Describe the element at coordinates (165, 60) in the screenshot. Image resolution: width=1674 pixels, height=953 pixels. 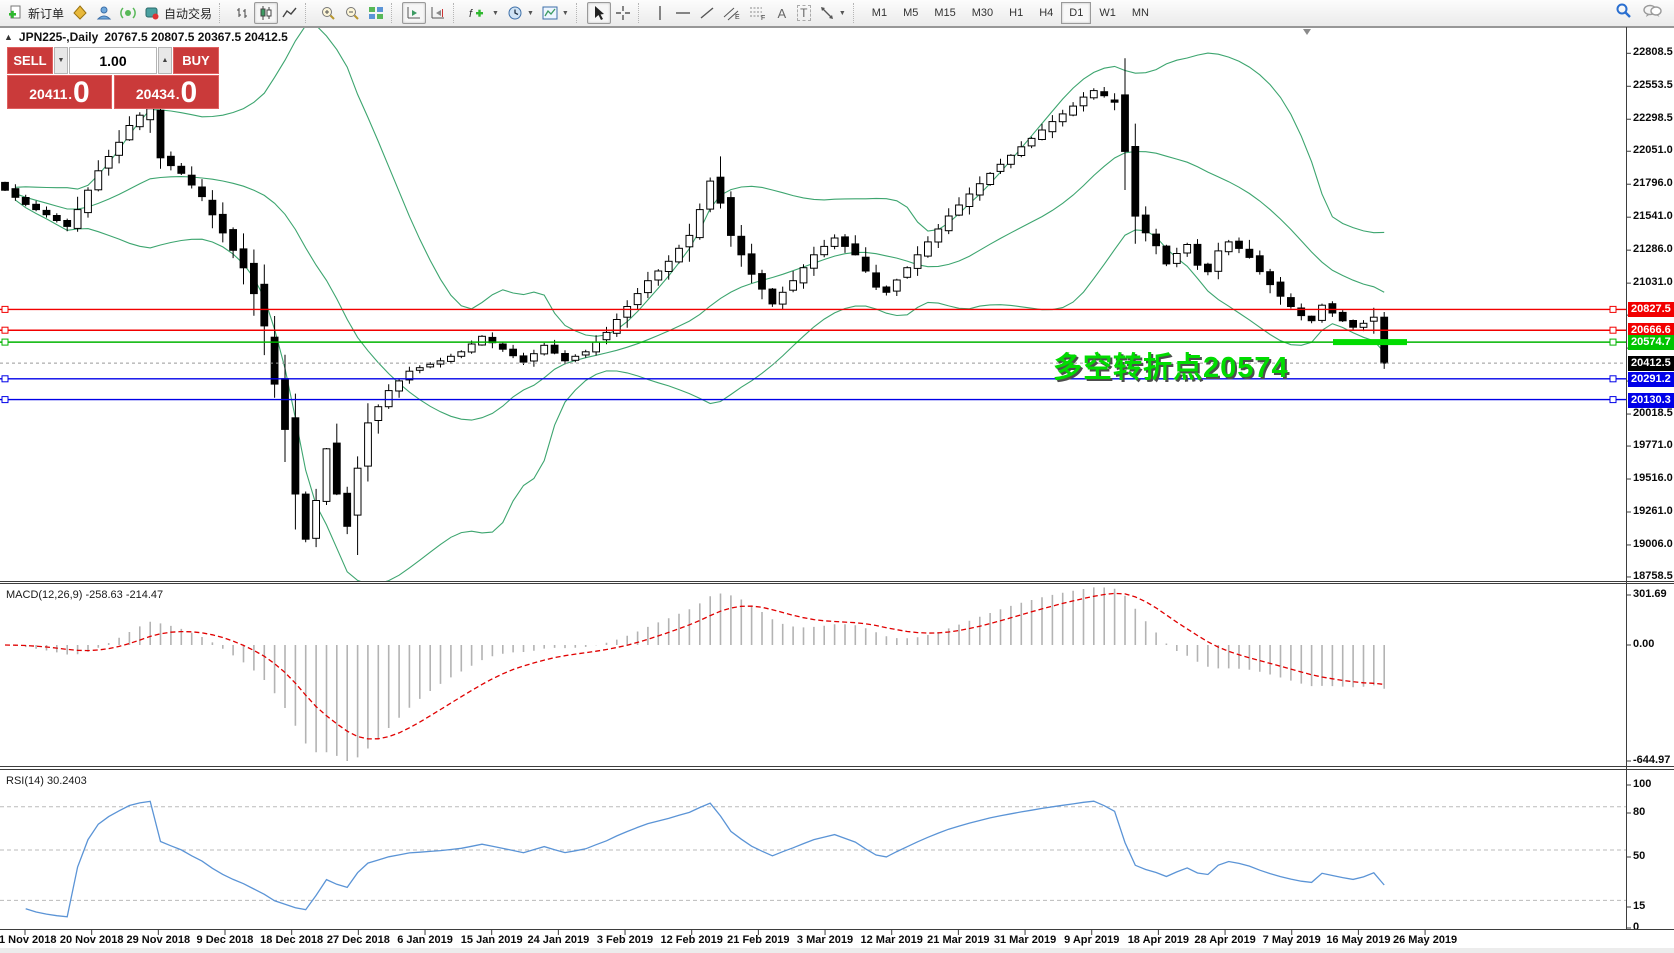
I see `volume-increase-button: ▲` at that location.